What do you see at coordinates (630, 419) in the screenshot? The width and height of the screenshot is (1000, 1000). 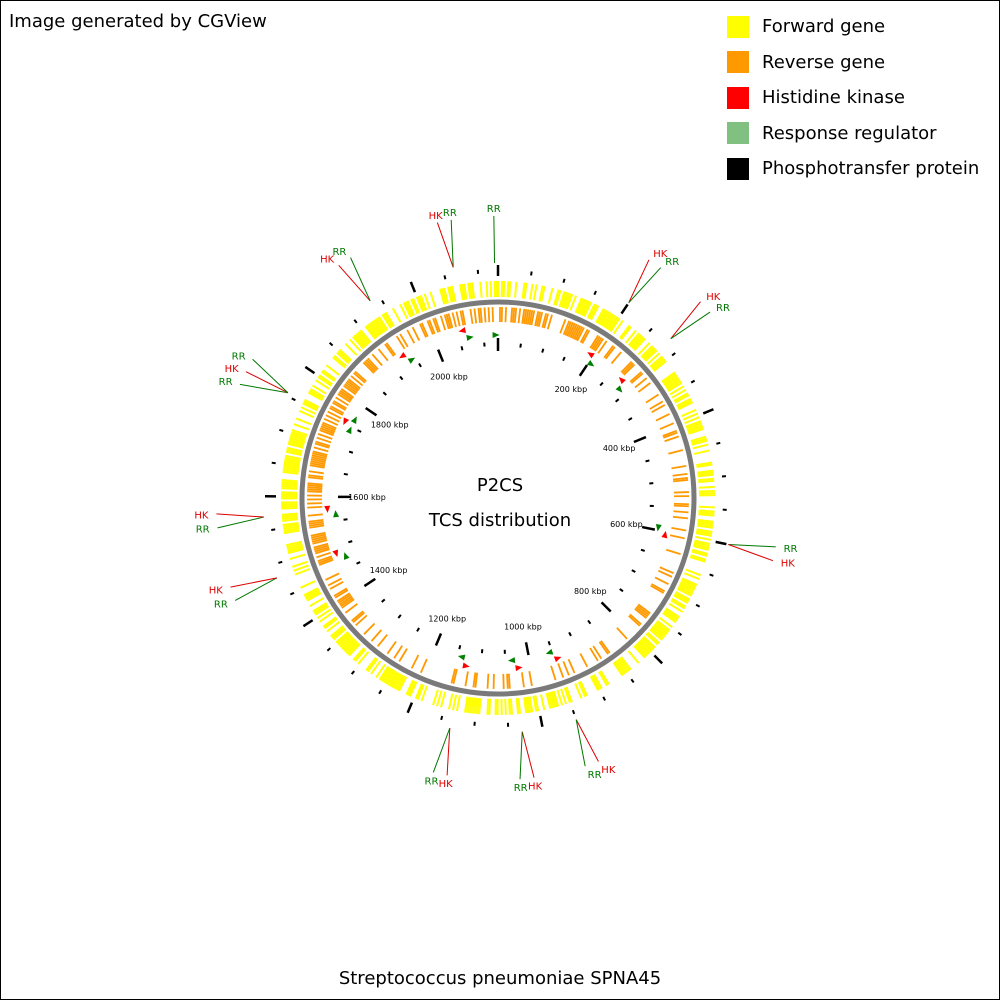 I see `inner-tick` at bounding box center [630, 419].